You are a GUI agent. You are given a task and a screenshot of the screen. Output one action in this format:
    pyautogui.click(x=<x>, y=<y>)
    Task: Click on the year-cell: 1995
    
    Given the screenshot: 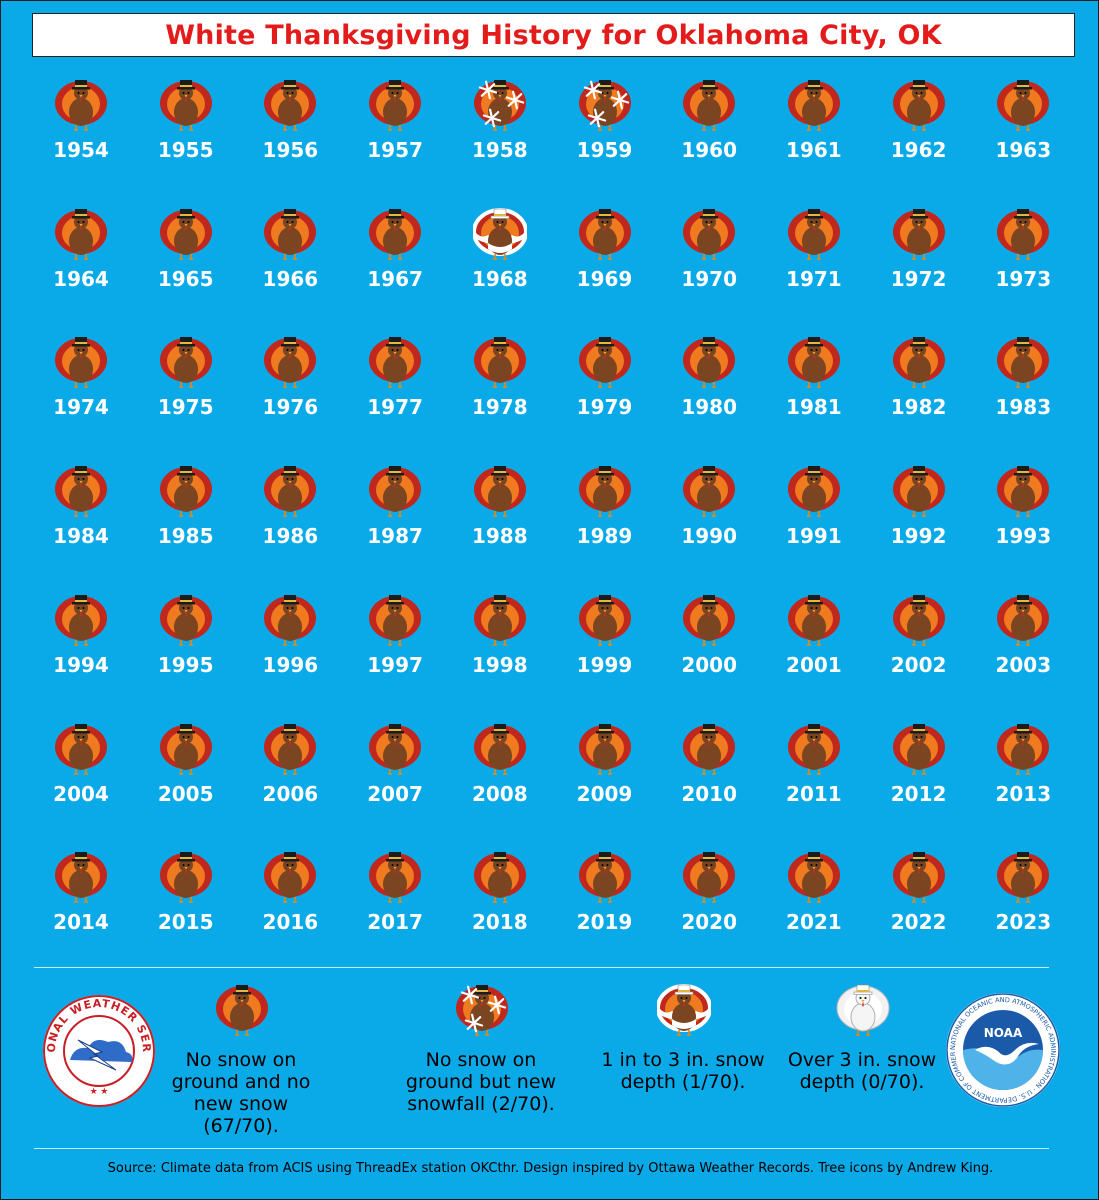 What is the action you would take?
    pyautogui.click(x=186, y=649)
    